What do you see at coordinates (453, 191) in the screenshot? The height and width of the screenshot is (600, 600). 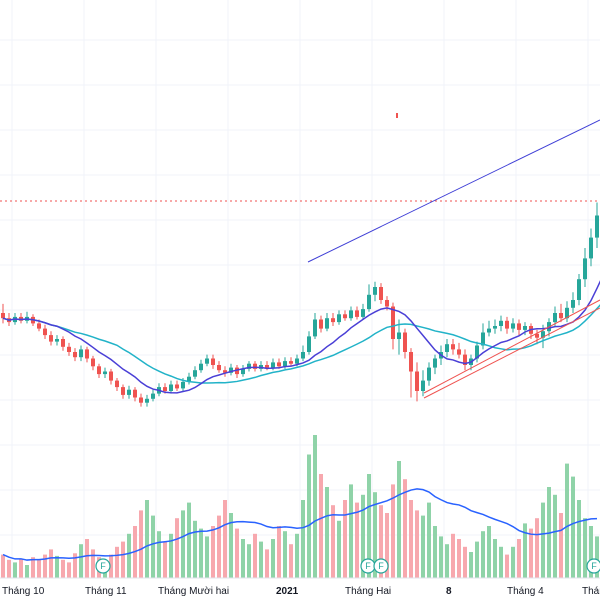 I see `upper-trendline` at bounding box center [453, 191].